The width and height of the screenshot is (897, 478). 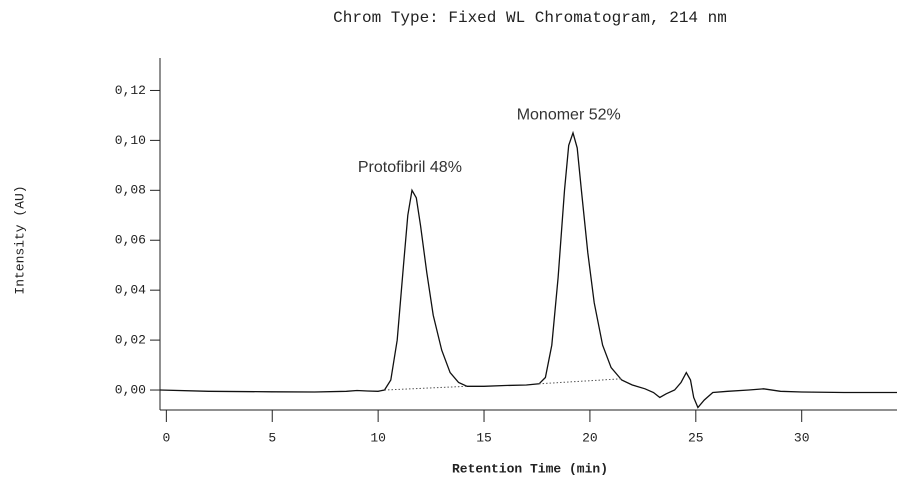 What do you see at coordinates (272, 437) in the screenshot?
I see `x-tick-label: 5` at bounding box center [272, 437].